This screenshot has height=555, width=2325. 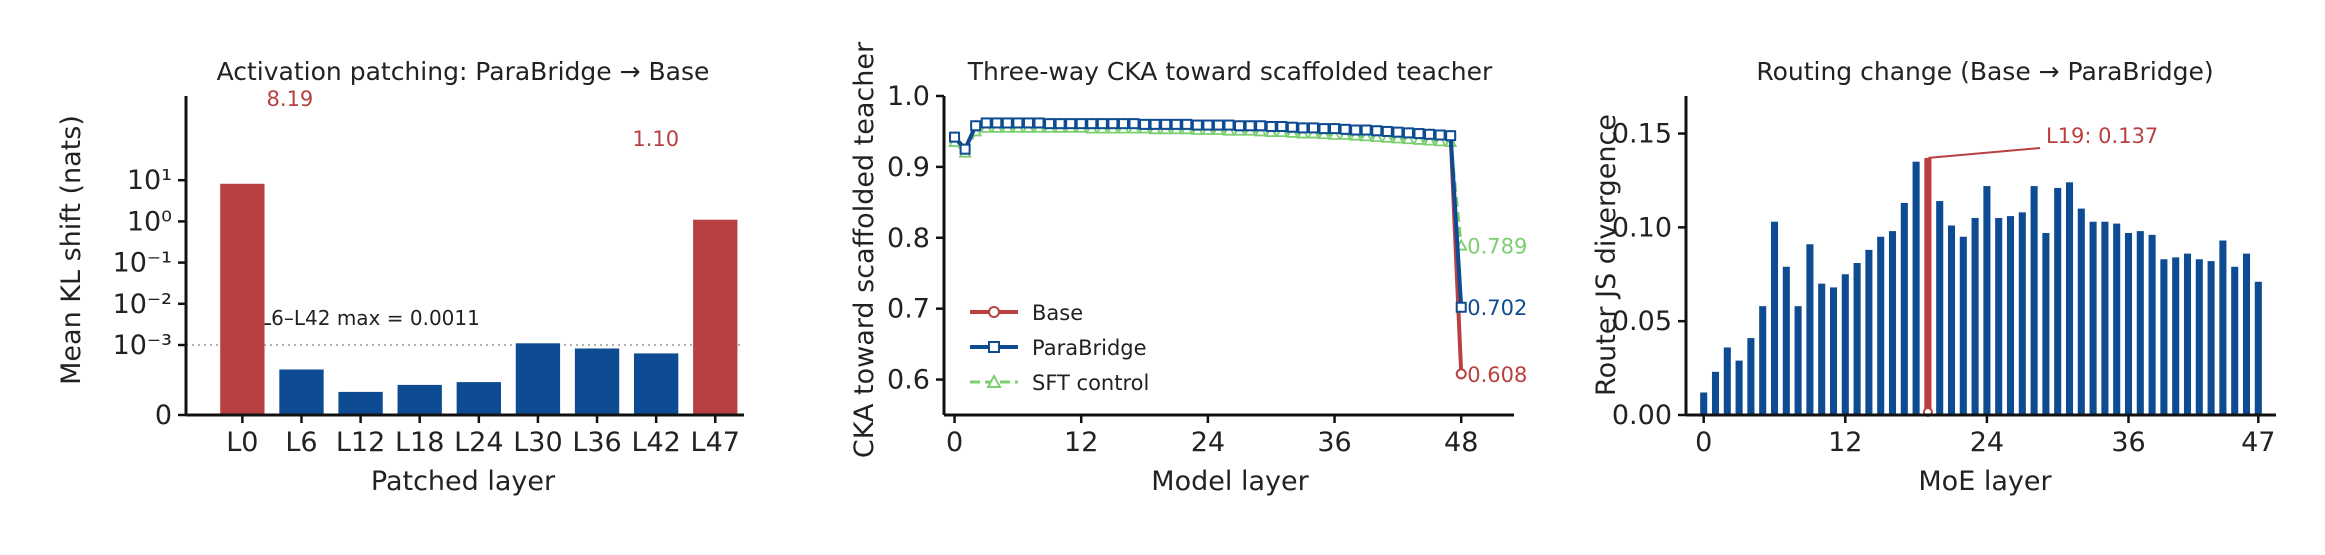 I want to click on ytick-label-0.6: 0.6, so click(x=908, y=380).